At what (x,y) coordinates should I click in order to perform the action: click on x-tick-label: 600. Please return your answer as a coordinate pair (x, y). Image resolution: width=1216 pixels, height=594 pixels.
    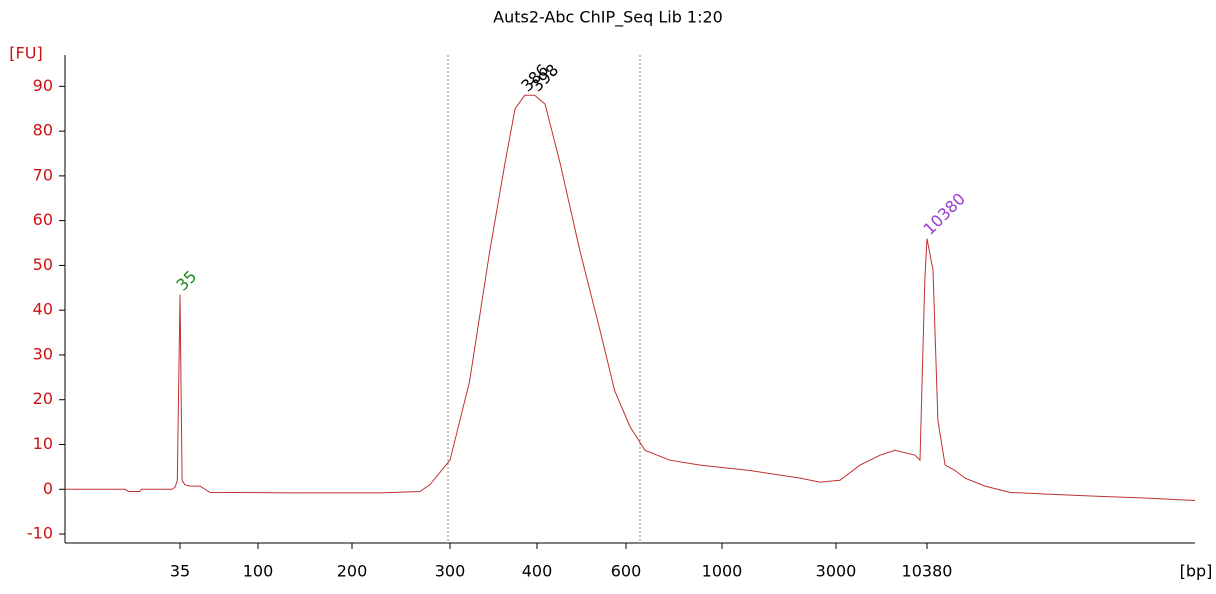
    Looking at the image, I should click on (626, 571).